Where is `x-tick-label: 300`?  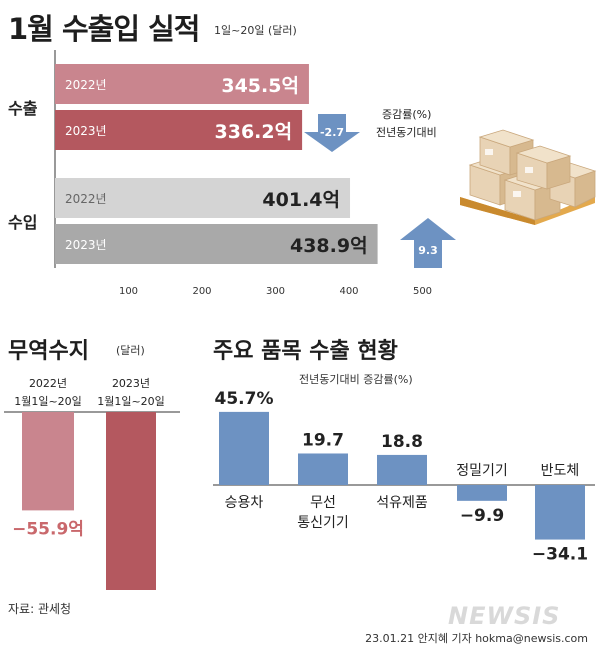 x-tick-label: 300 is located at coordinates (275, 291).